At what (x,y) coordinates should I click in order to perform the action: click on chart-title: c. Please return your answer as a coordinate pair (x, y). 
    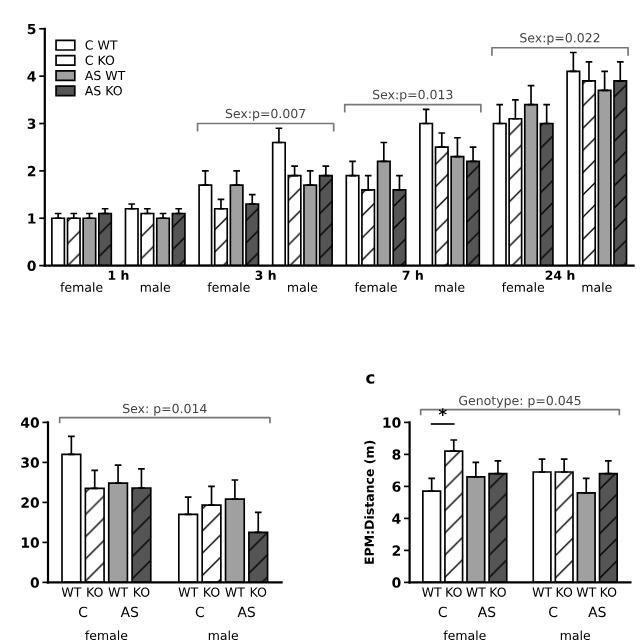
    Looking at the image, I should click on (370, 379).